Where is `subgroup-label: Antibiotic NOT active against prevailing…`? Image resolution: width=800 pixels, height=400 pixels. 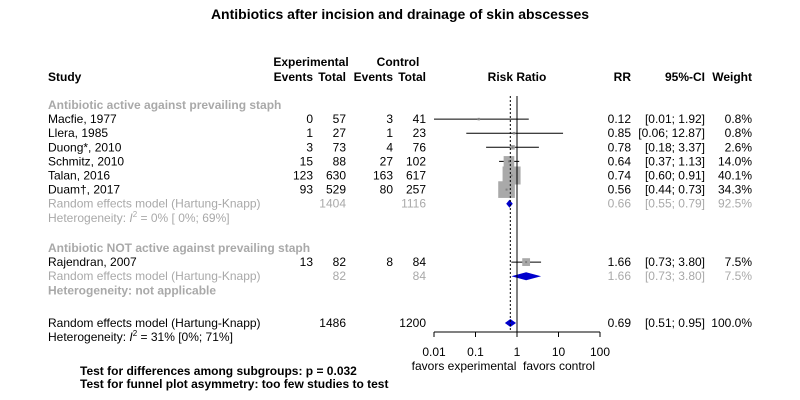 subgroup-label: Antibiotic NOT active against prevailing… is located at coordinates (179, 248).